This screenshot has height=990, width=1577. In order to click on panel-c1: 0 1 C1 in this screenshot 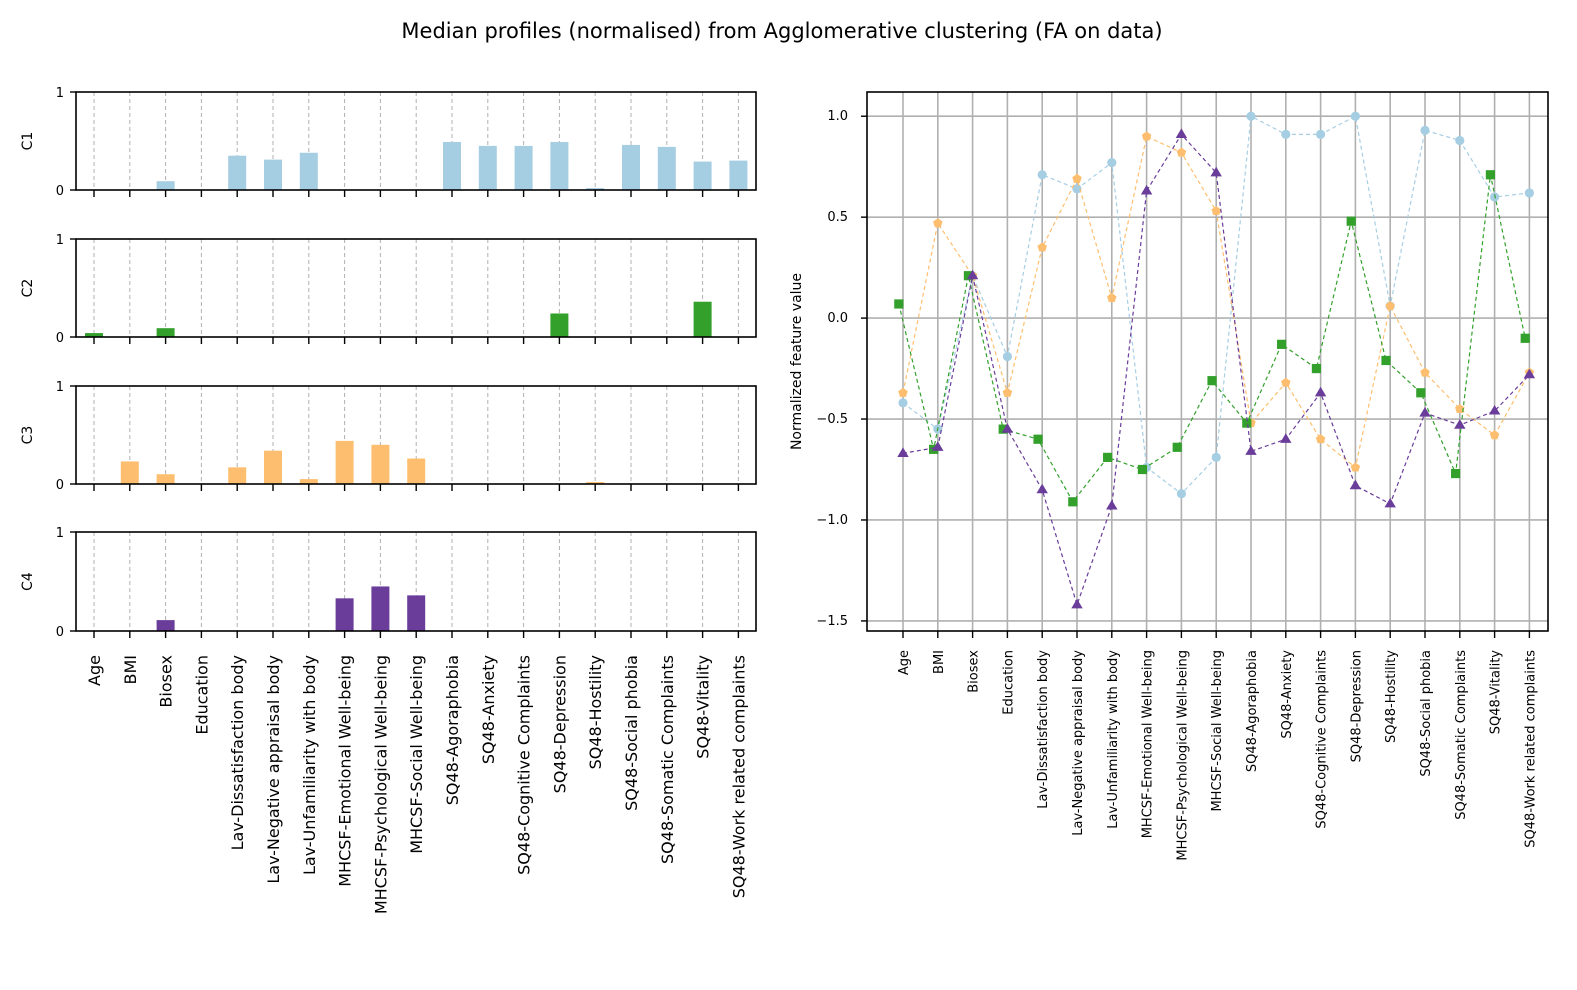, I will do `click(388, 142)`.